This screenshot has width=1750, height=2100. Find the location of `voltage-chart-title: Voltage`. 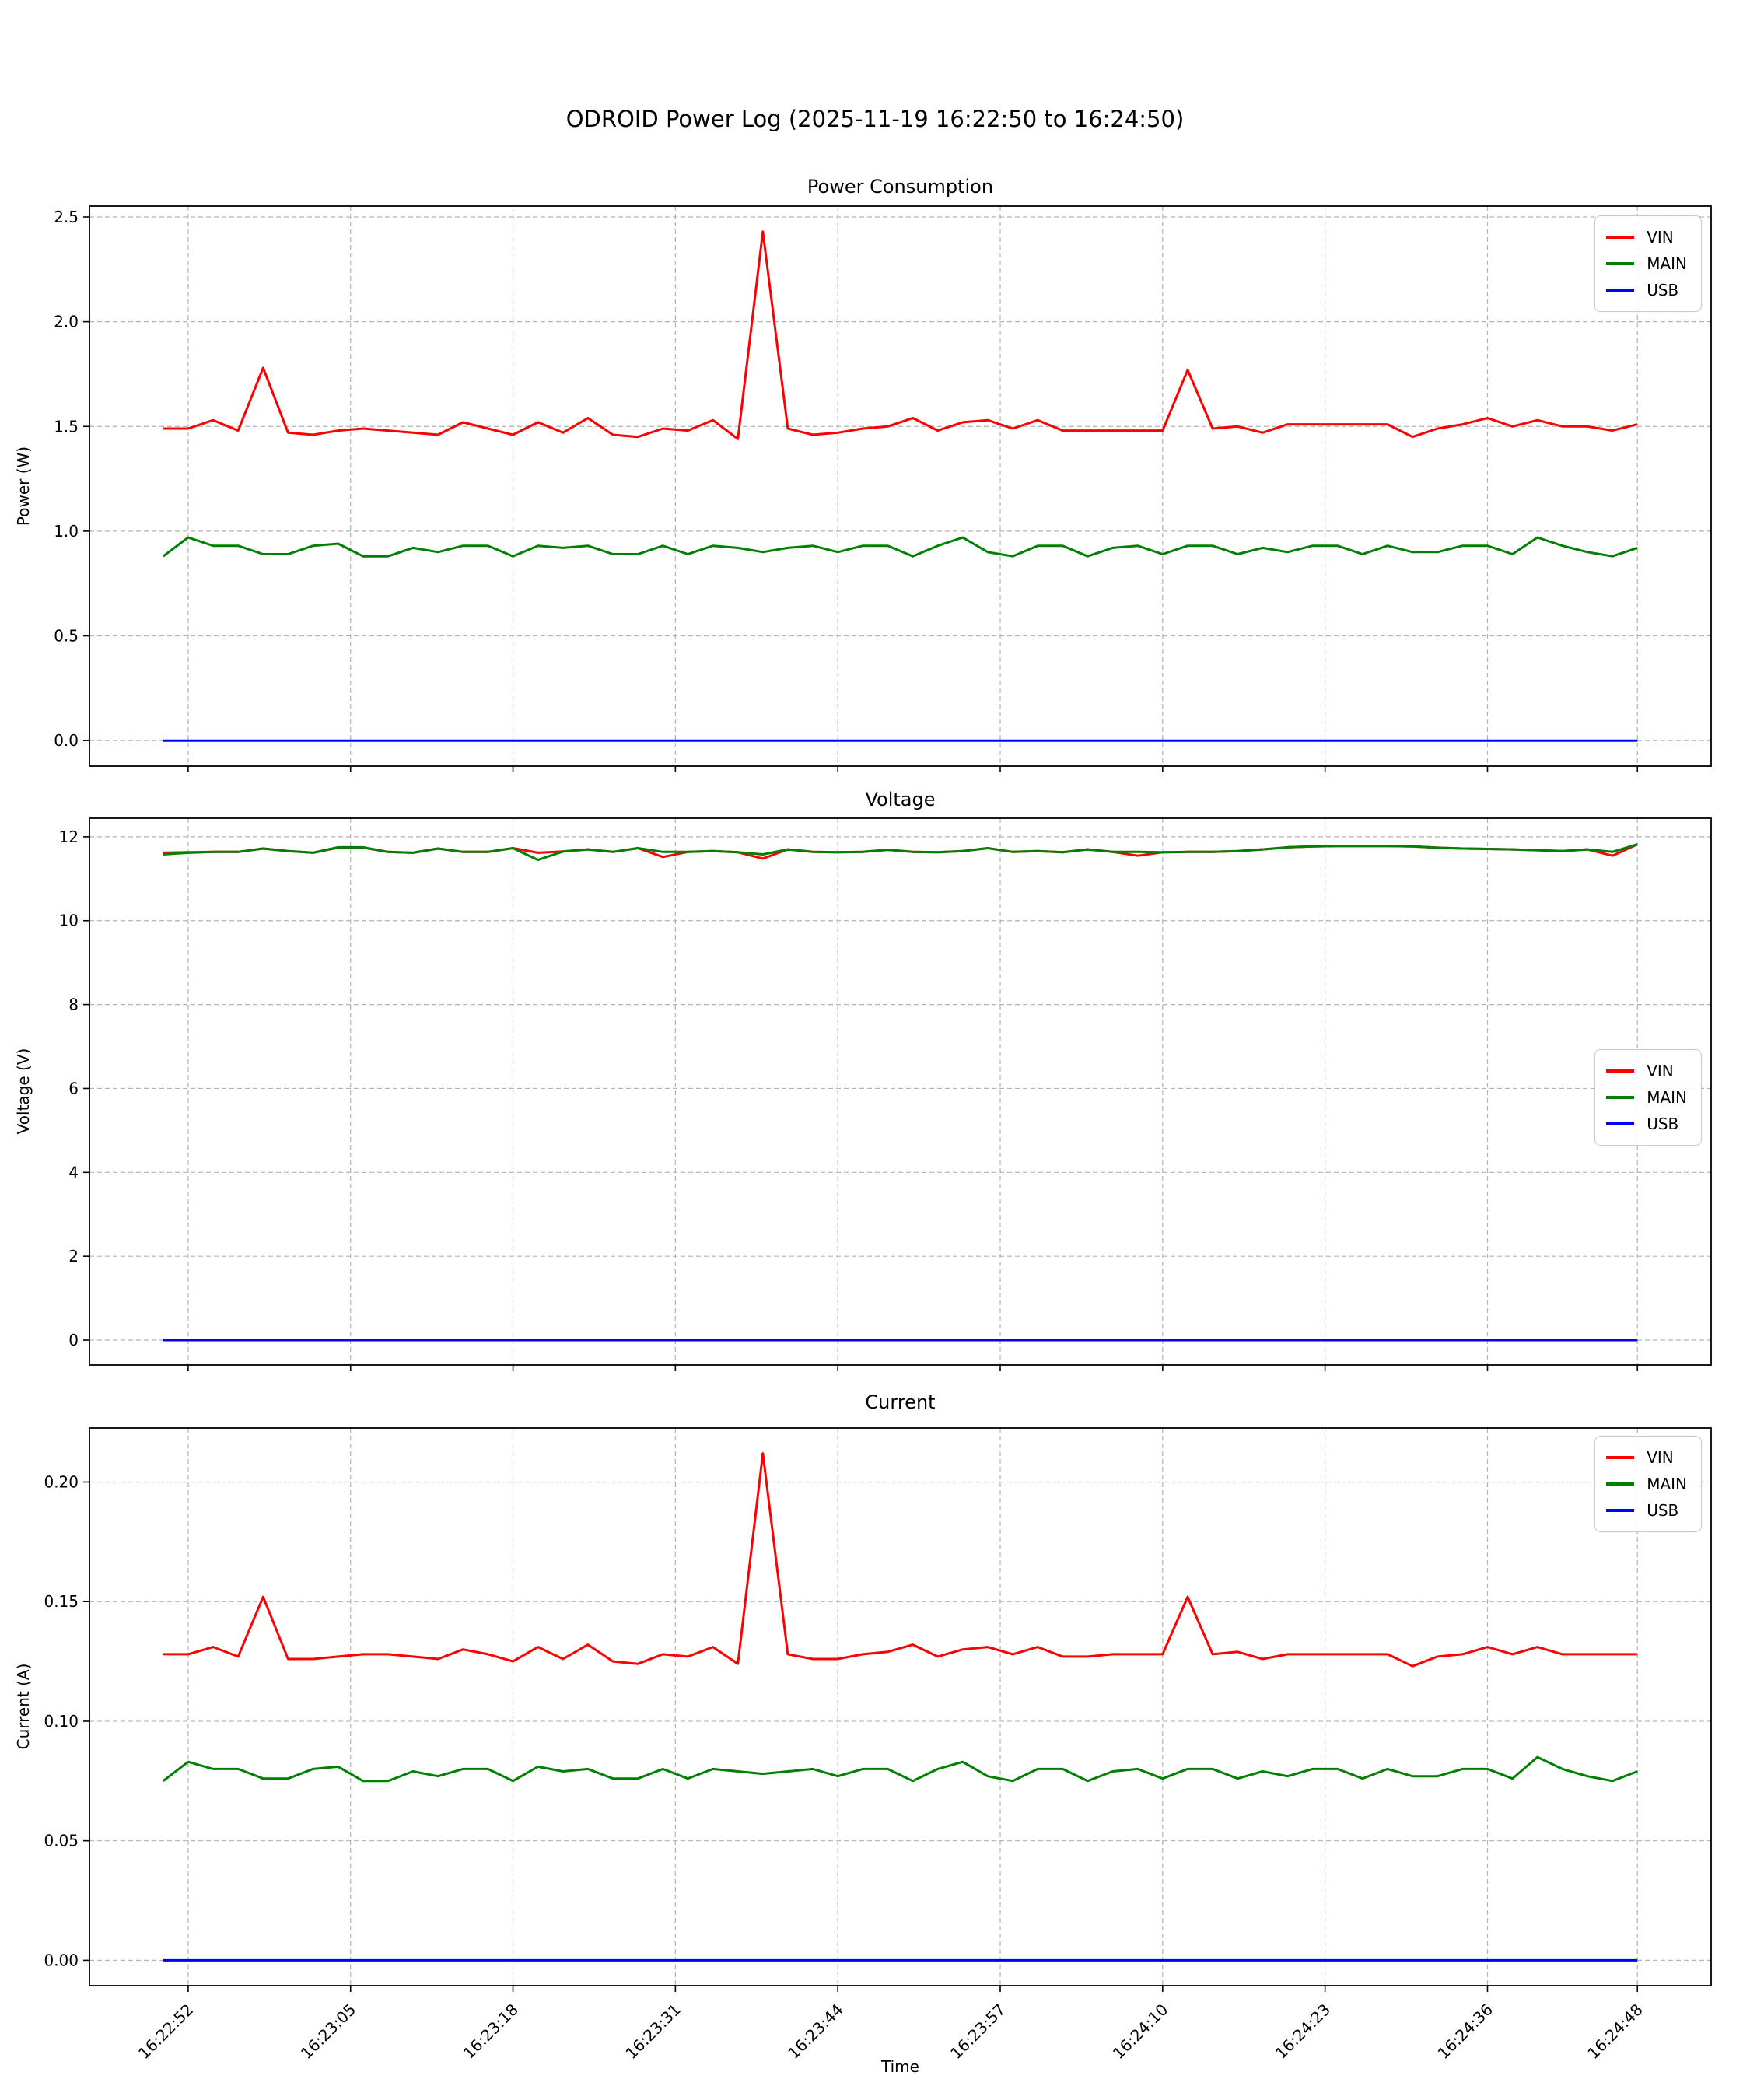

voltage-chart-title: Voltage is located at coordinates (901, 800).